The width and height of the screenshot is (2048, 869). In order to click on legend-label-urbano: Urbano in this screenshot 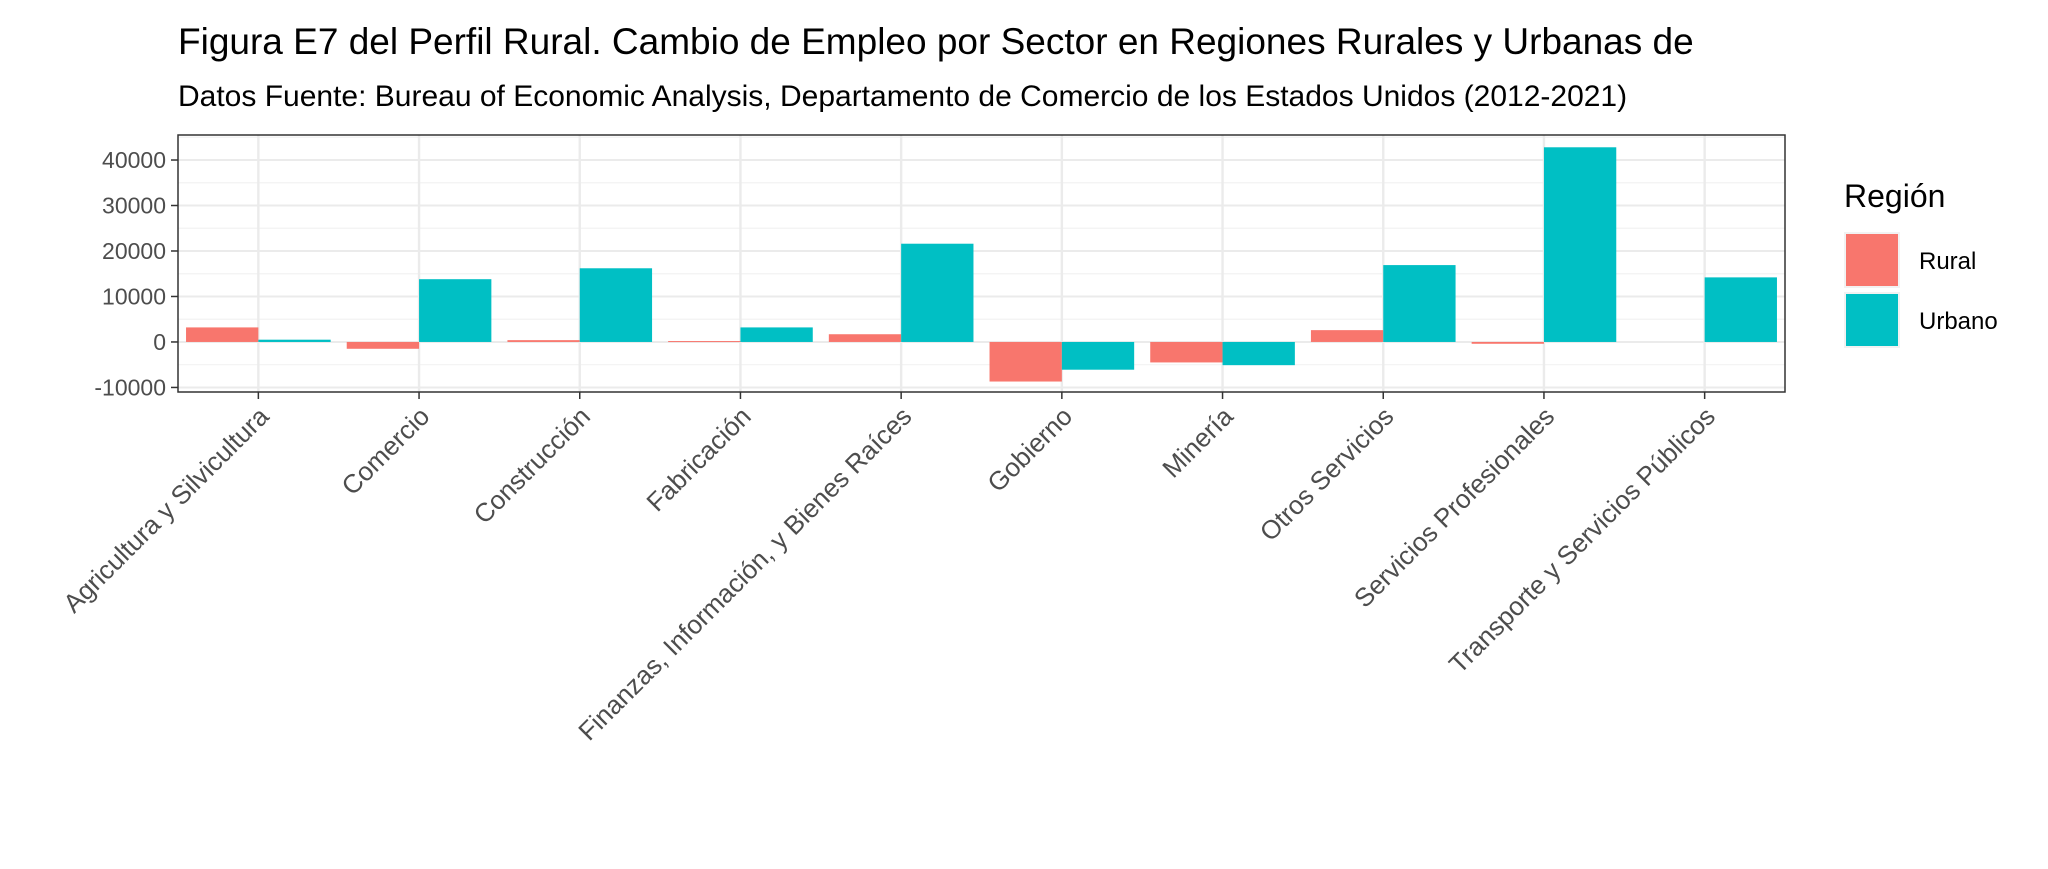, I will do `click(1958, 321)`.